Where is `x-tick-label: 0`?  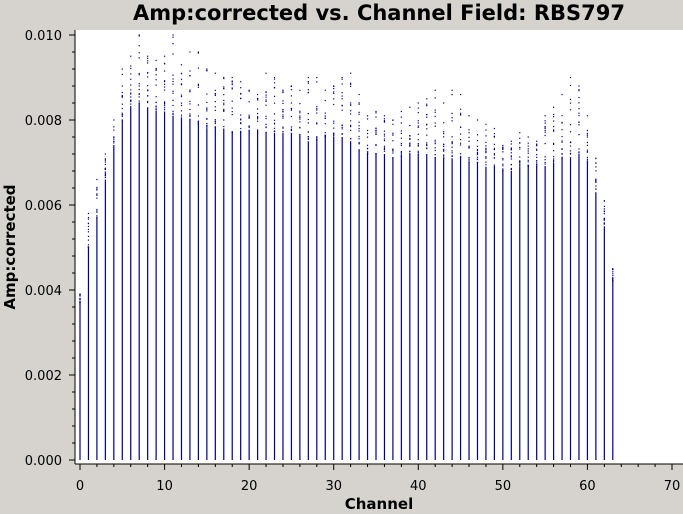
x-tick-label: 0 is located at coordinates (80, 486).